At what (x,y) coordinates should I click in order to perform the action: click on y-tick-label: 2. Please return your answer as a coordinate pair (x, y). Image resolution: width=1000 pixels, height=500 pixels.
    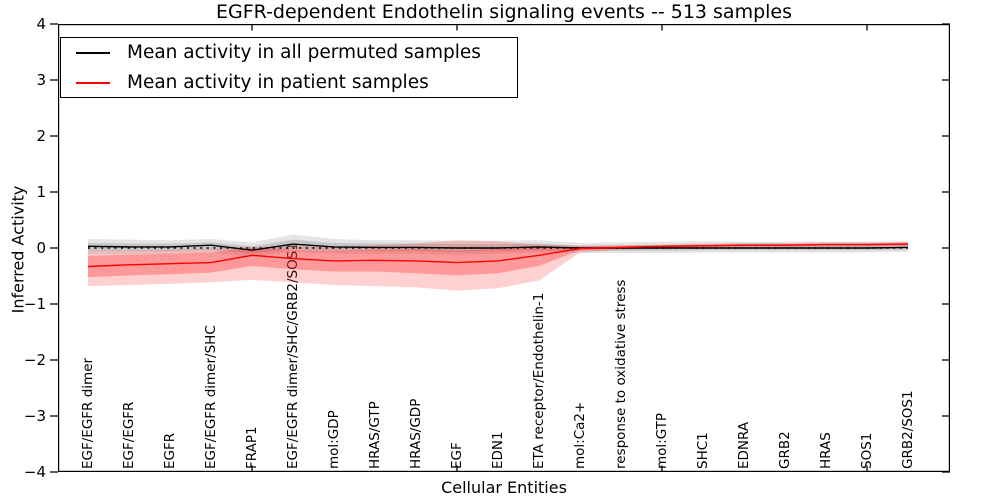
    Looking at the image, I should click on (41, 136).